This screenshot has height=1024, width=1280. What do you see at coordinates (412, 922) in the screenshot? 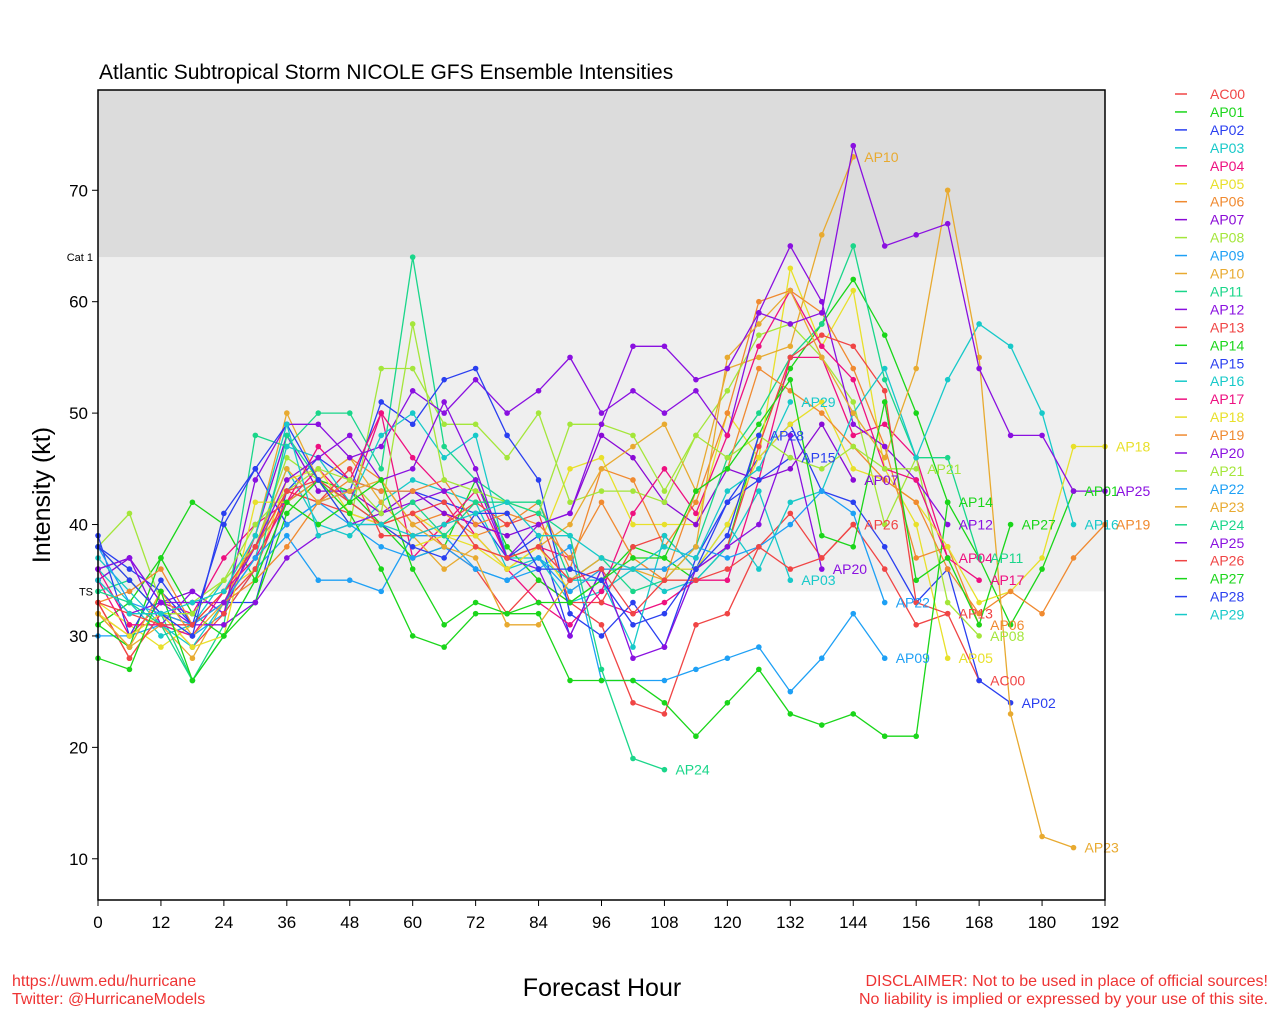
I see `x-tick-label: 60` at bounding box center [412, 922].